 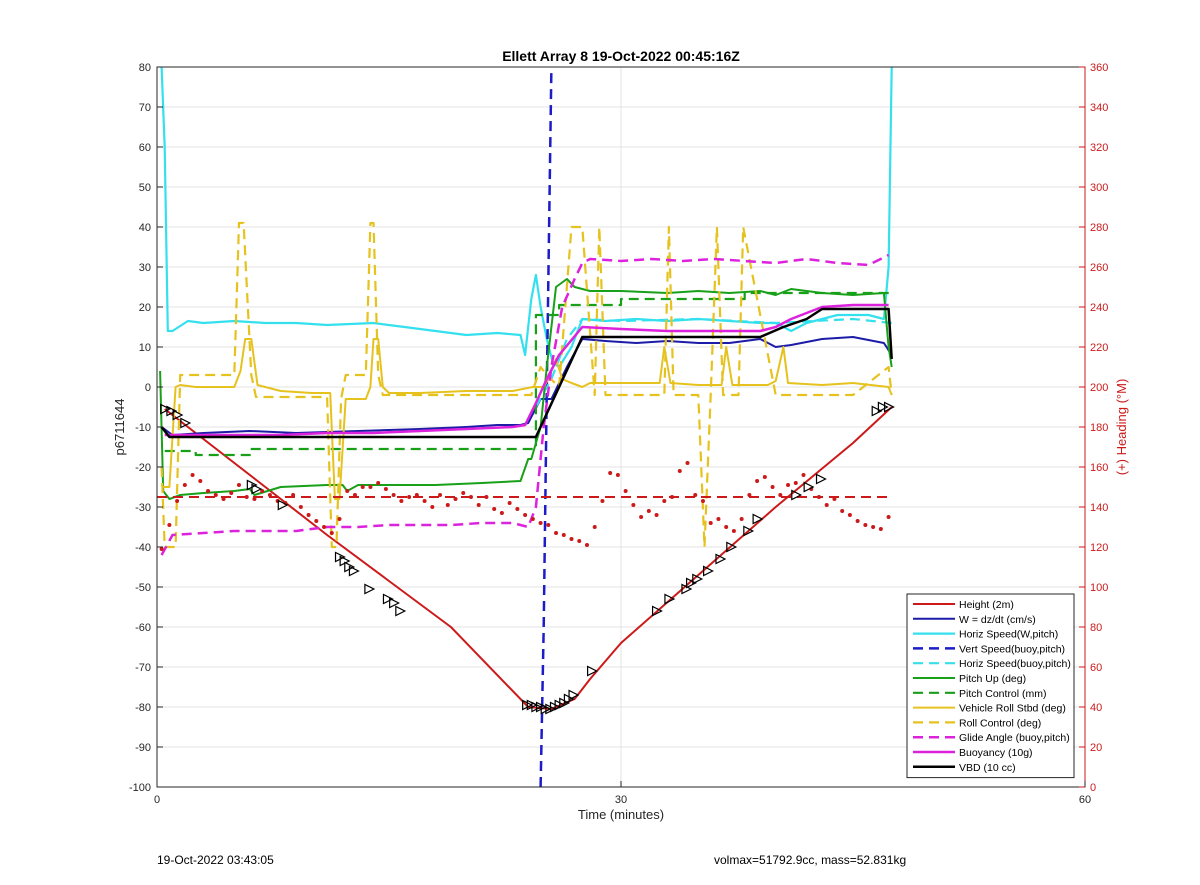 What do you see at coordinates (1000, 723) in the screenshot?
I see `legend-label: Roll Control (deg)` at bounding box center [1000, 723].